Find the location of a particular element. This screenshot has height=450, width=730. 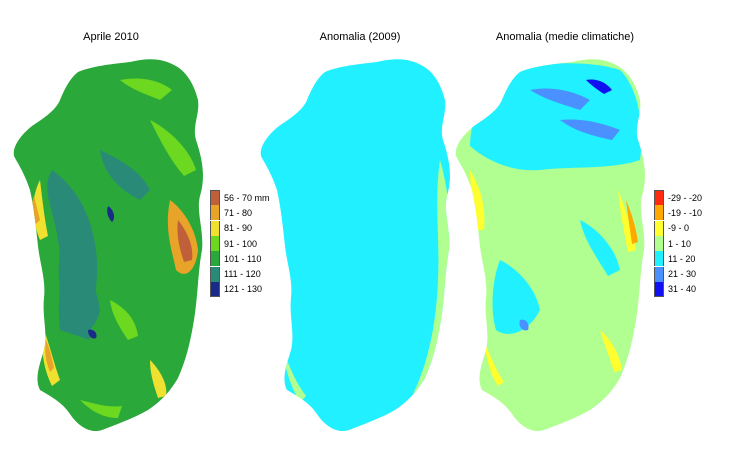

legend-item: 56 - 70 mm is located at coordinates (240, 198).